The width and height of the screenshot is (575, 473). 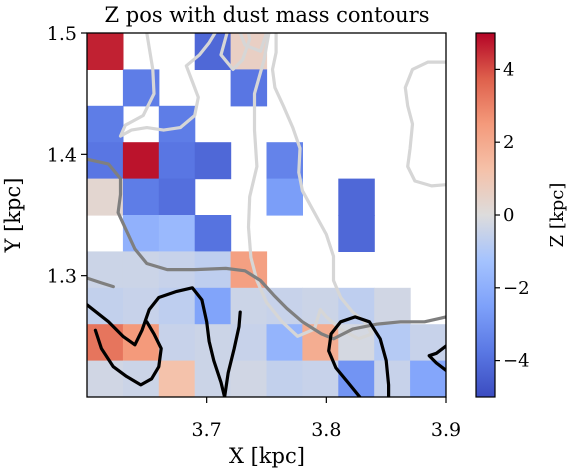 I want to click on colorbar-tick-label: 2, so click(x=508, y=142).